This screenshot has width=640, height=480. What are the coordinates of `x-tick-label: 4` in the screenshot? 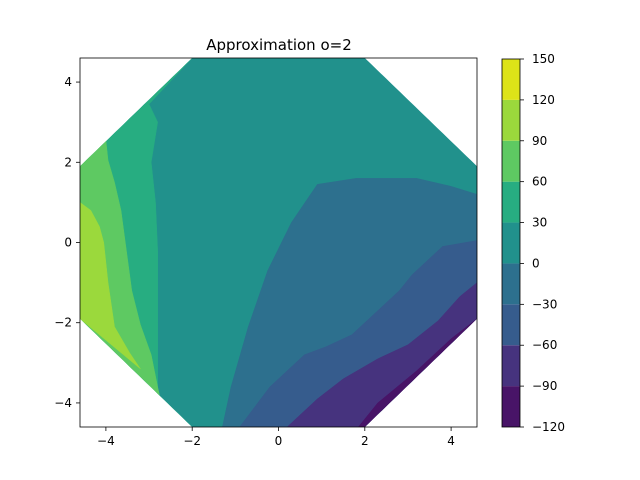 It's located at (451, 441).